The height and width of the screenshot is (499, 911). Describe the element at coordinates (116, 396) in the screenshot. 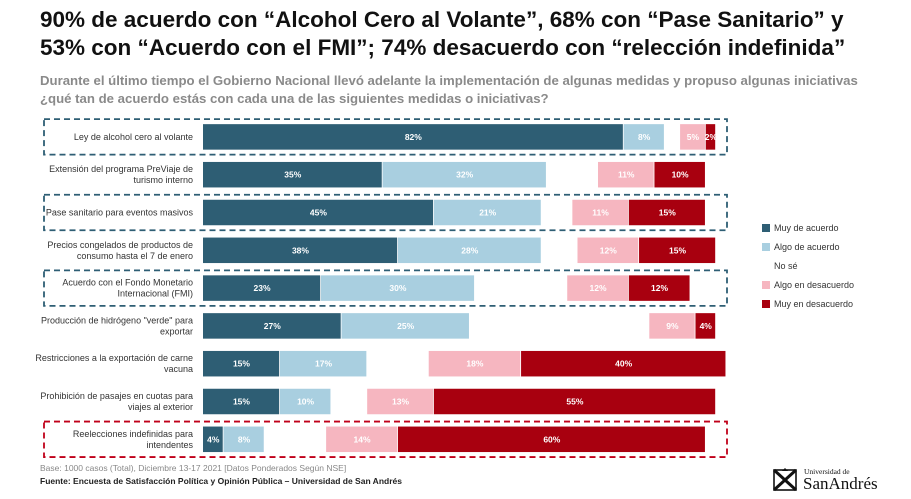

I see `category-label: Prohibición de pasajes en cuotas para` at that location.